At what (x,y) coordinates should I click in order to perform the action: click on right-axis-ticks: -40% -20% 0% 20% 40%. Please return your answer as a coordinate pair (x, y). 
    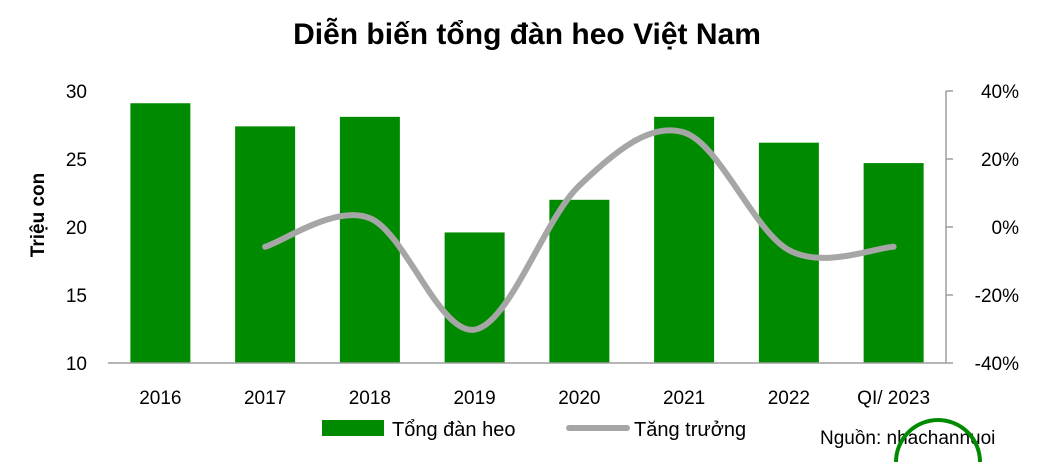
    Looking at the image, I should click on (997, 228).